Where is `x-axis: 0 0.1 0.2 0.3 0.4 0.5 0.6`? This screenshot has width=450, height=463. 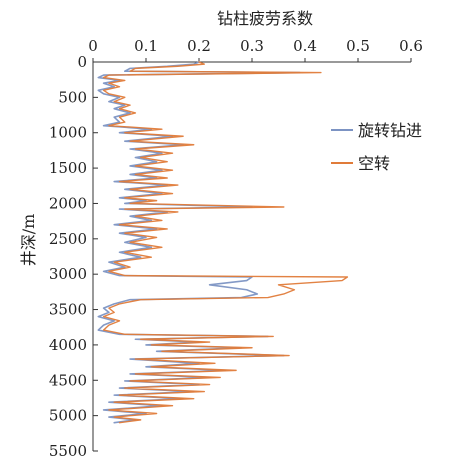
x-axis: 0 0.1 0.2 0.3 0.4 0.5 0.6 is located at coordinates (255, 50).